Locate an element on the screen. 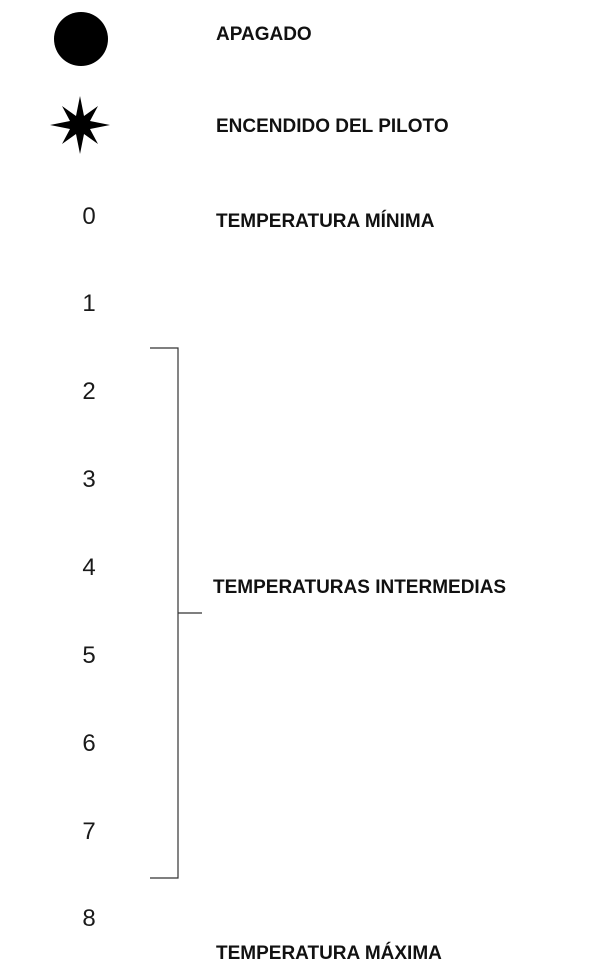  star-burst-icon is located at coordinates (80, 125).